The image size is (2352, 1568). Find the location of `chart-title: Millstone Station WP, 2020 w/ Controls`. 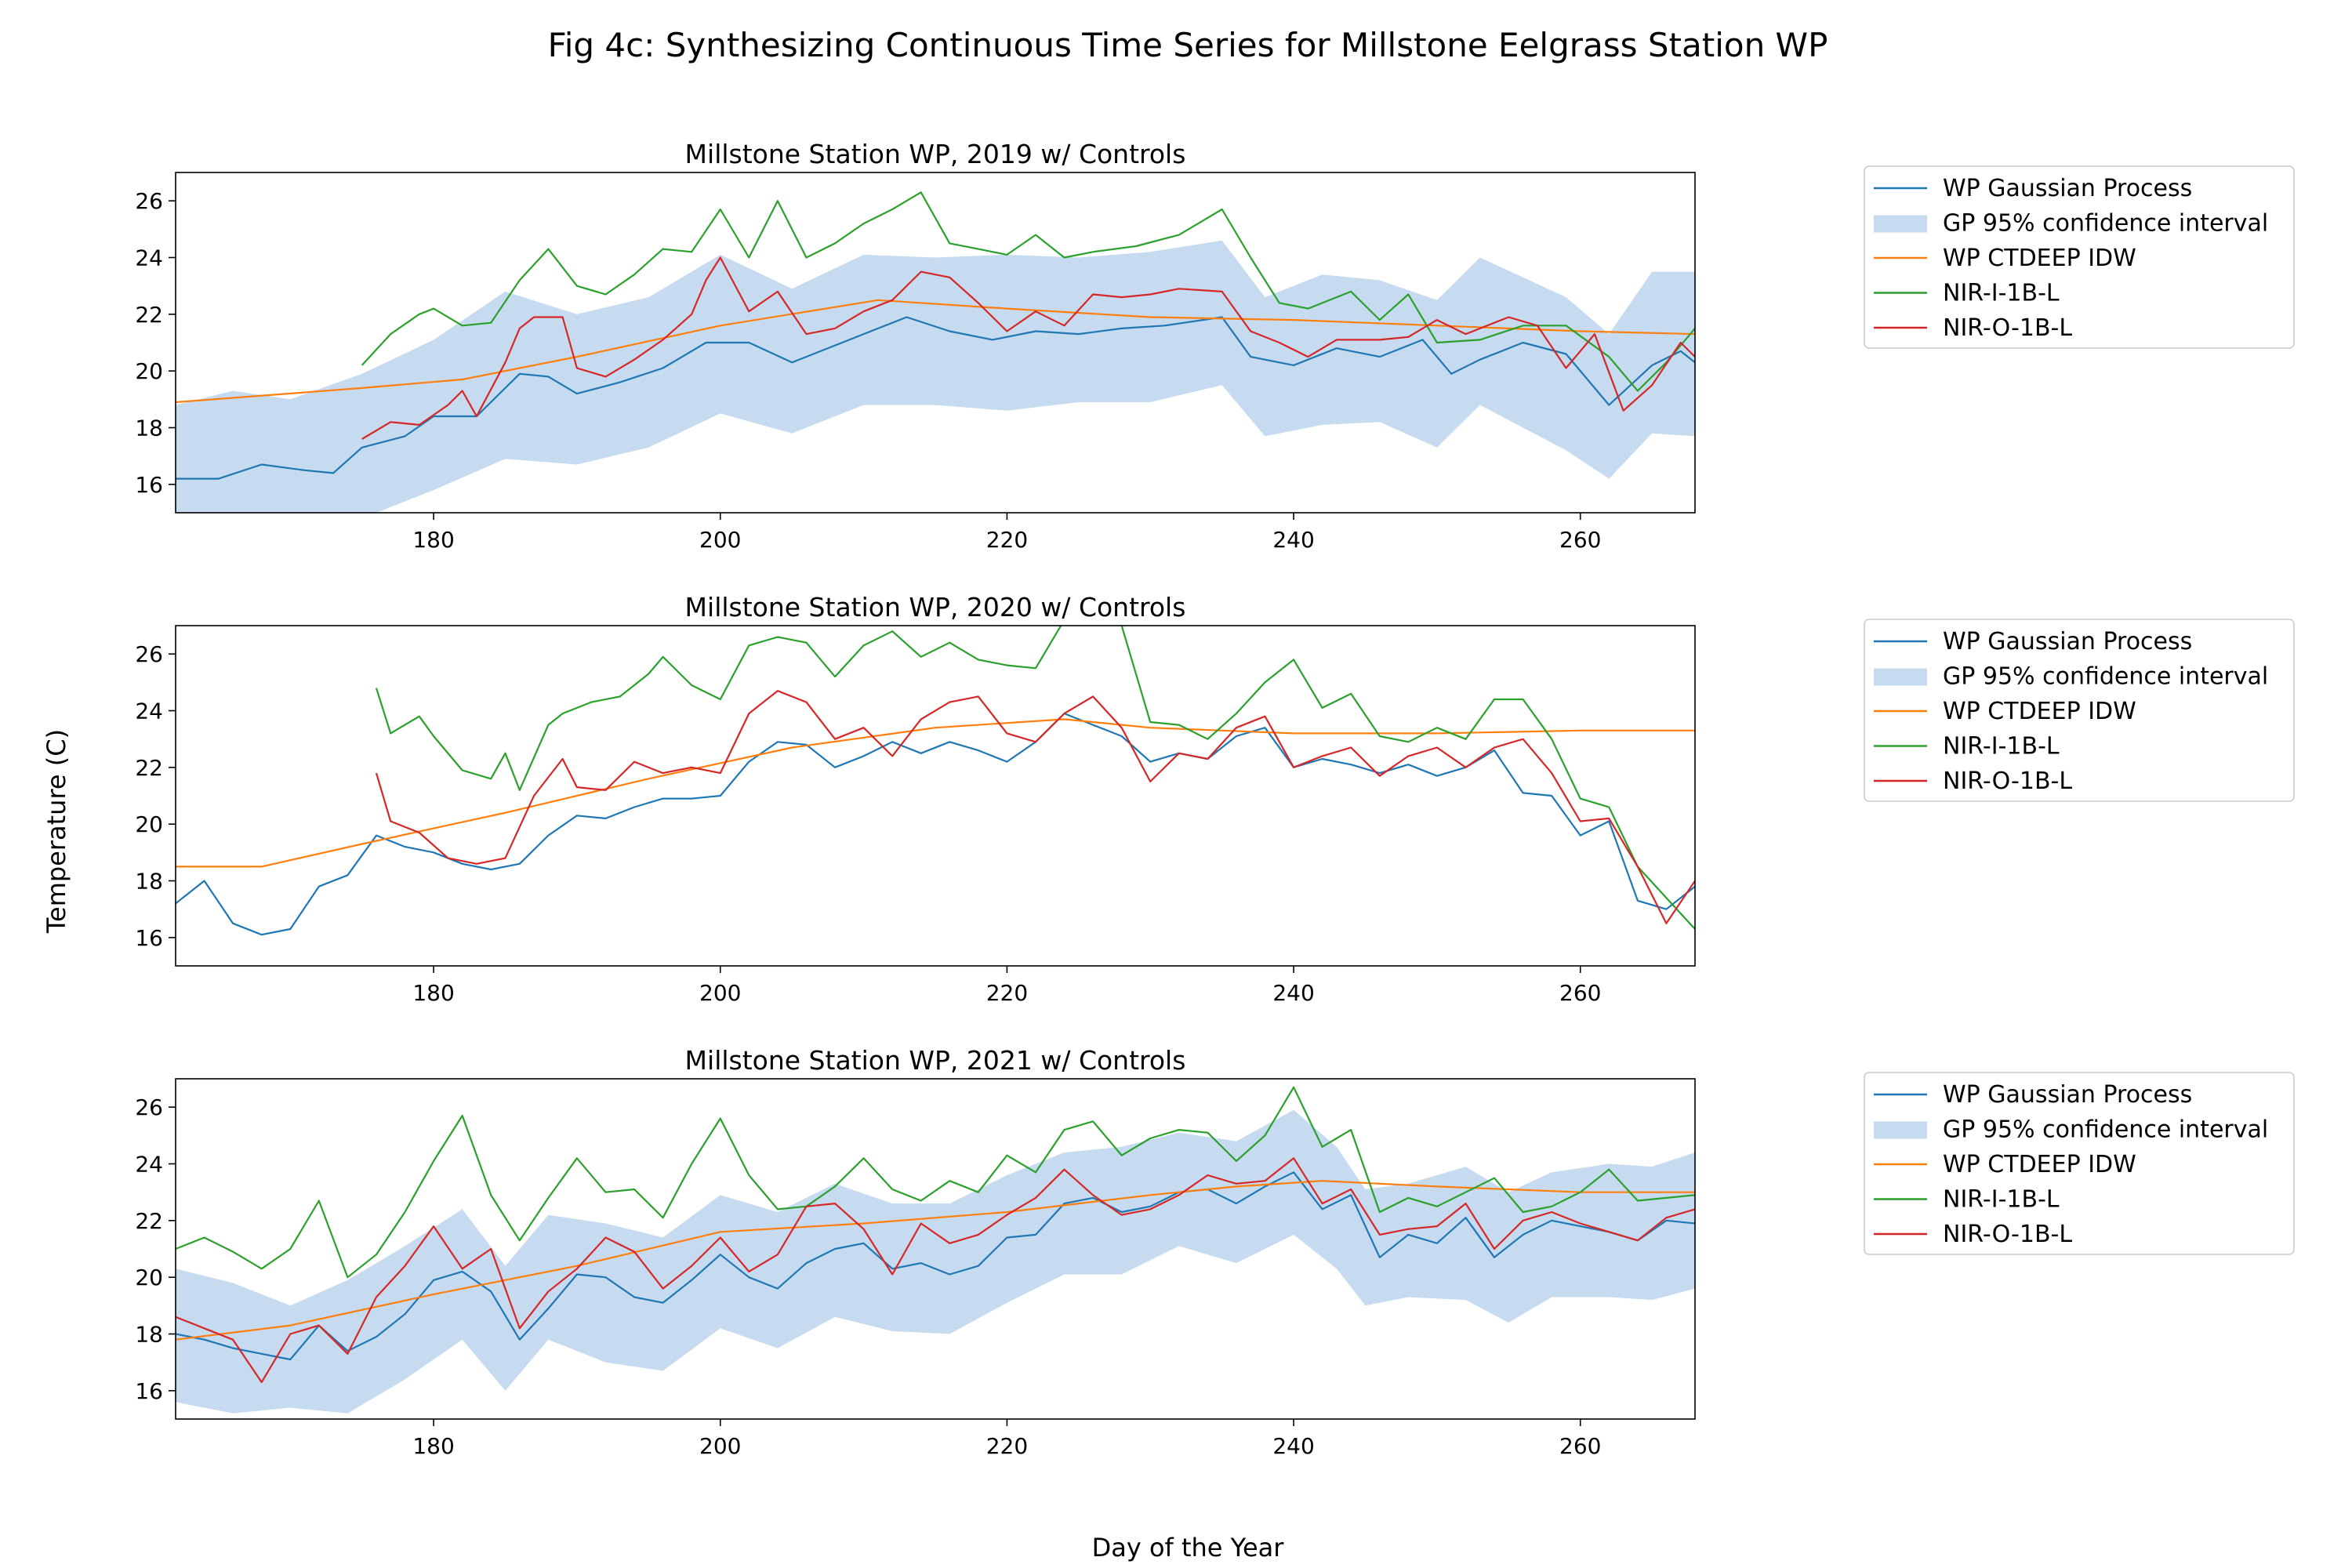

chart-title: Millstone Station WP, 2020 w/ Controls is located at coordinates (935, 607).